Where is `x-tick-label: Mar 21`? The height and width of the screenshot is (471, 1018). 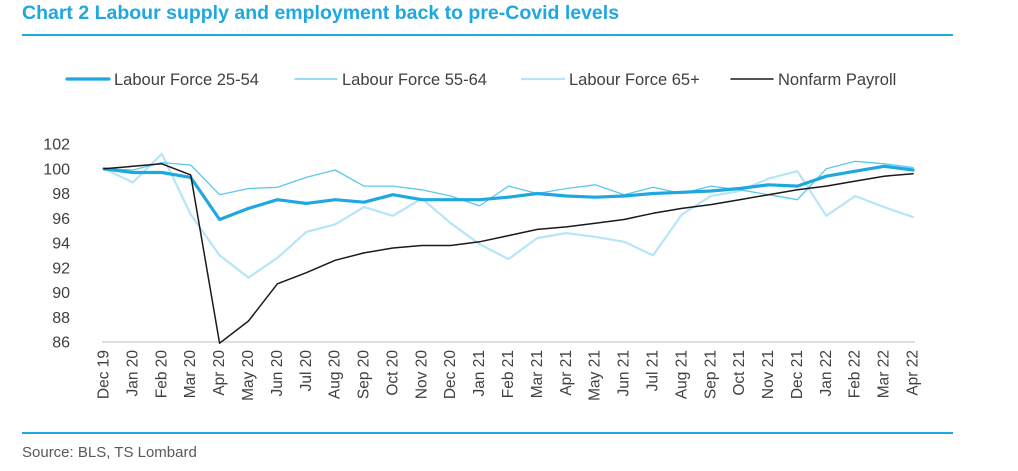 x-tick-label: Mar 21 is located at coordinates (537, 374).